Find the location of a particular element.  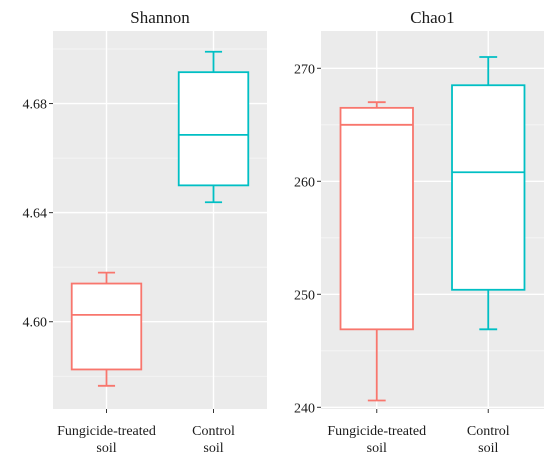

shannon-ytick-label-2: 4.68 is located at coordinates (35, 105).